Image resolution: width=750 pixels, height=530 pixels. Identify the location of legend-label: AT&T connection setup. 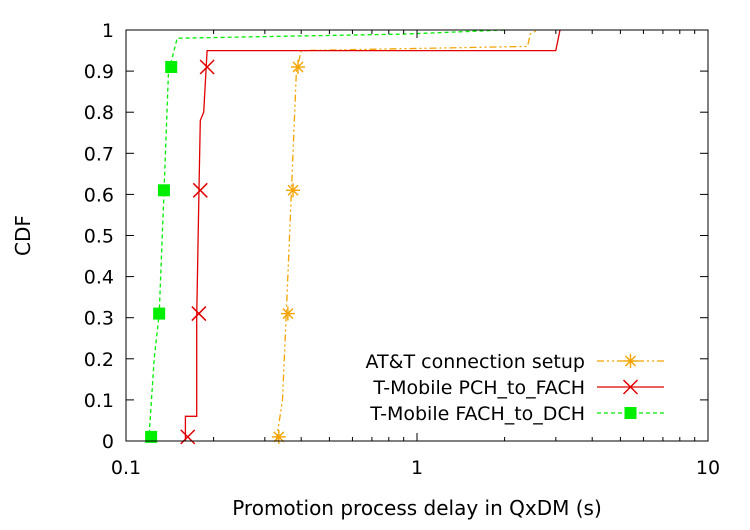
(475, 362).